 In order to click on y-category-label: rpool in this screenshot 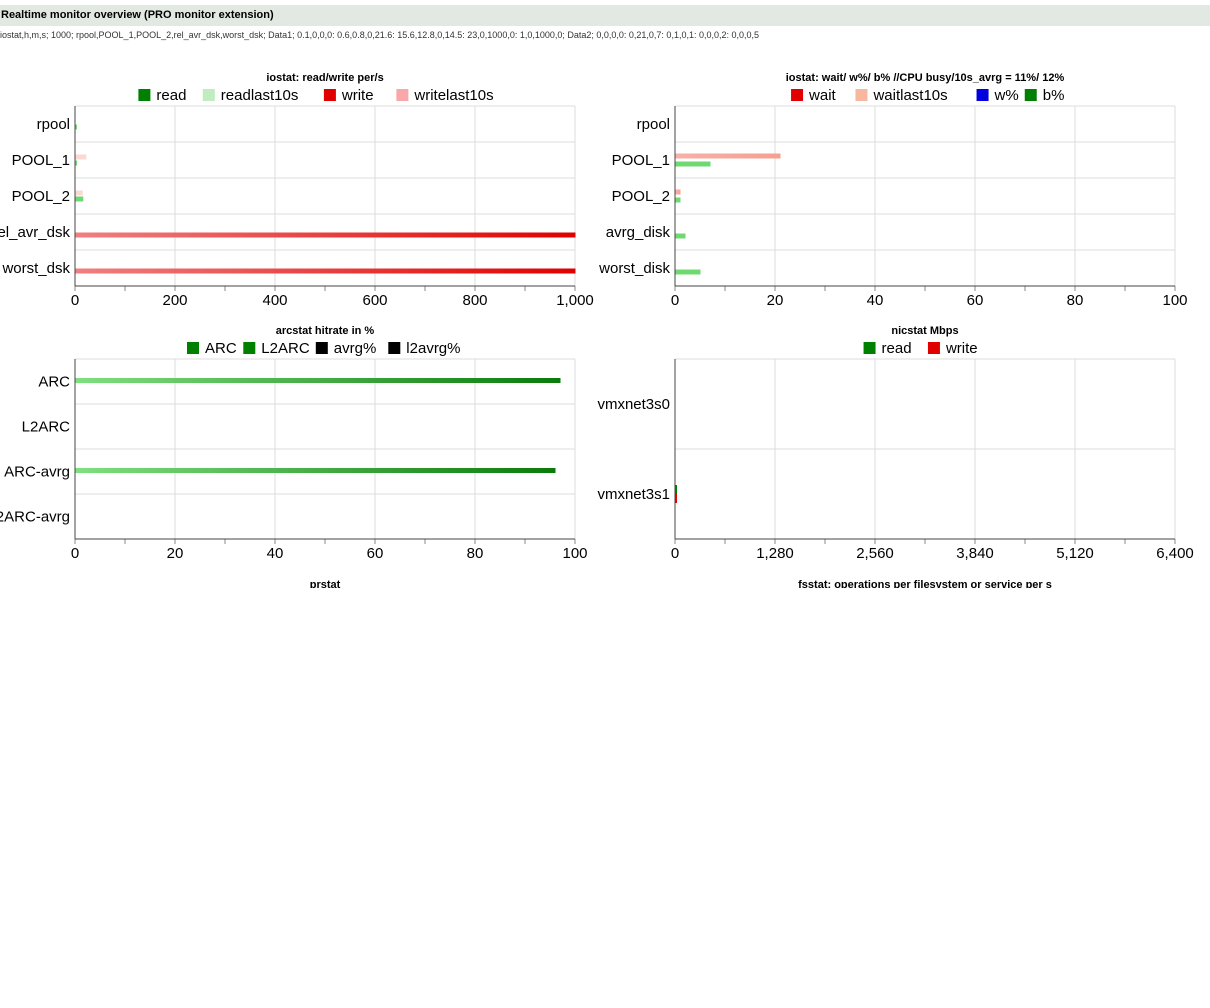, I will do `click(53, 124)`.